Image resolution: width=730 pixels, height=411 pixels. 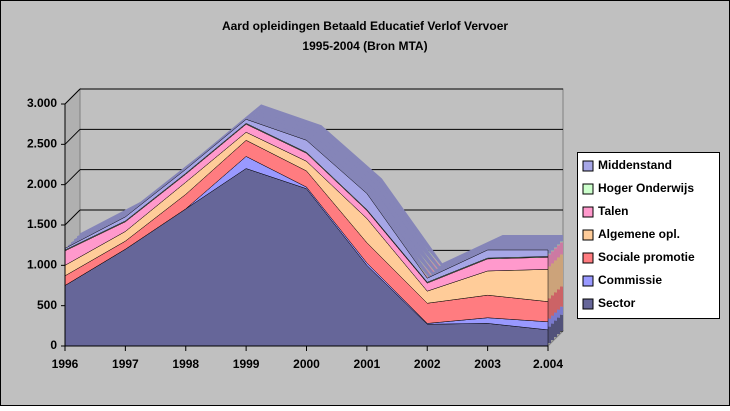 What do you see at coordinates (65, 364) in the screenshot?
I see `x-tick-label: 1996` at bounding box center [65, 364].